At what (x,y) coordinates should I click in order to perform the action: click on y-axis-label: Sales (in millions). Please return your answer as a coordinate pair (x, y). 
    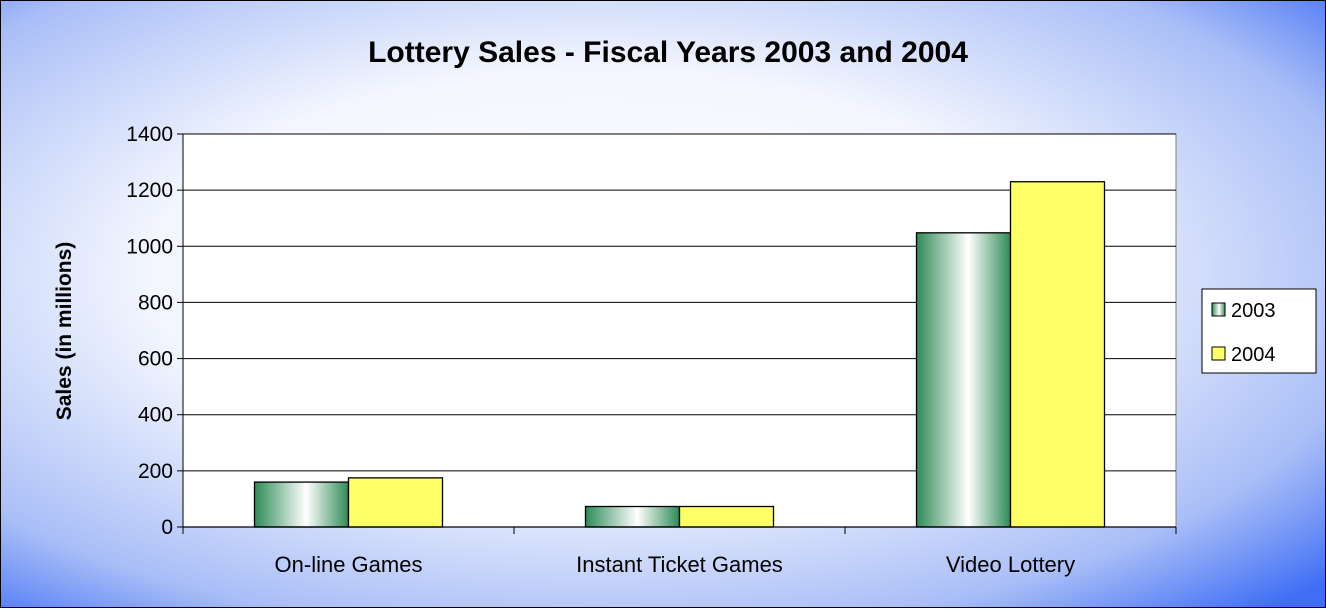
    Looking at the image, I should click on (64, 331).